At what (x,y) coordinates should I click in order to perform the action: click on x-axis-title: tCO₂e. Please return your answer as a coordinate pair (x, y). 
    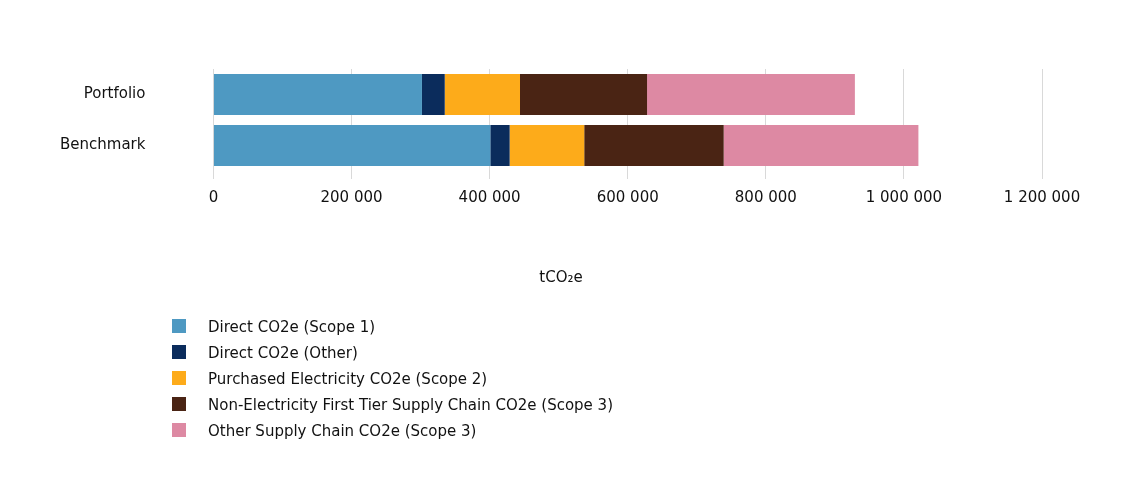
    Looking at the image, I should click on (561, 277).